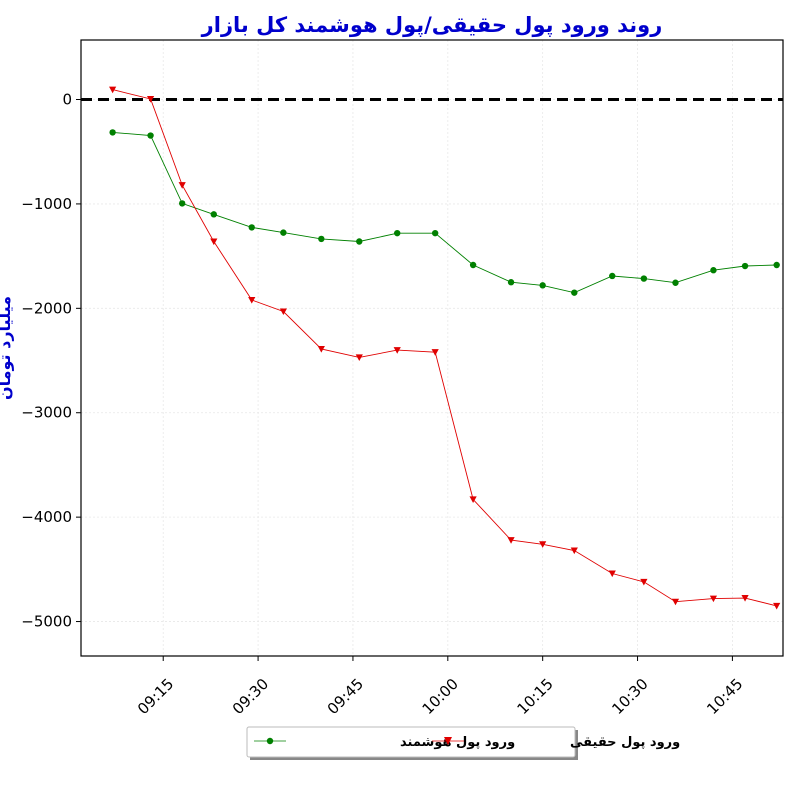 Image resolution: width=800 pixels, height=800 pixels. I want to click on legend-box, so click(411, 742).